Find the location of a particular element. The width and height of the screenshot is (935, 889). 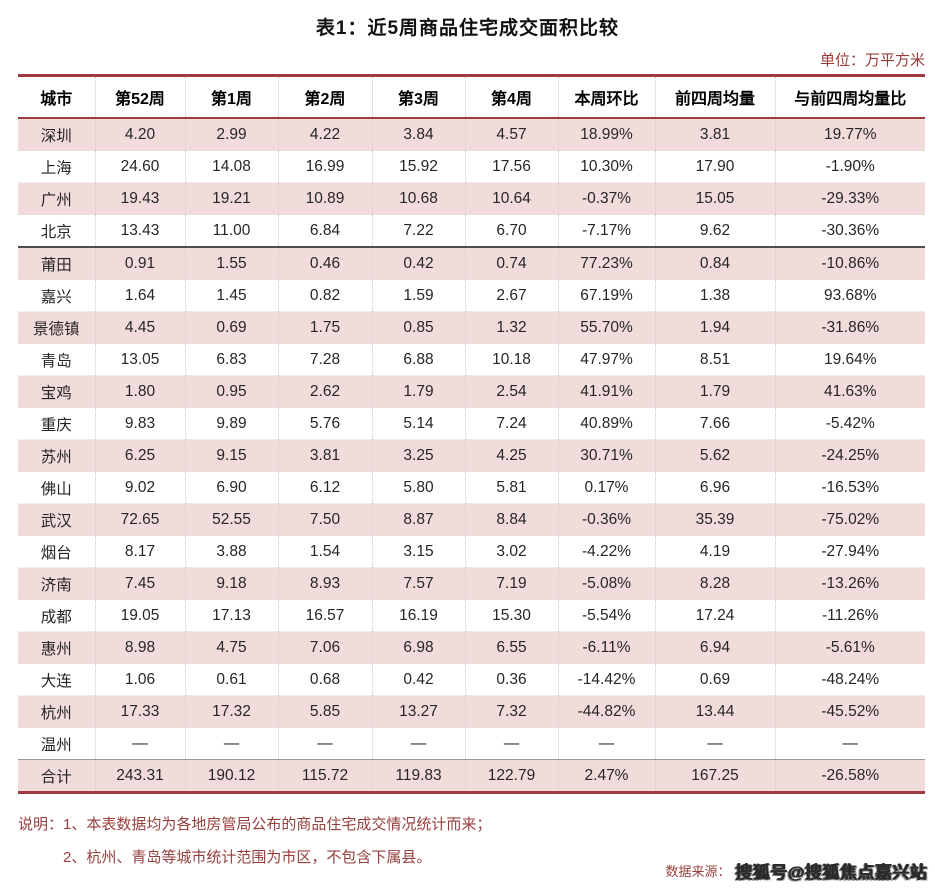

value-cell: 9.15 is located at coordinates (232, 455).